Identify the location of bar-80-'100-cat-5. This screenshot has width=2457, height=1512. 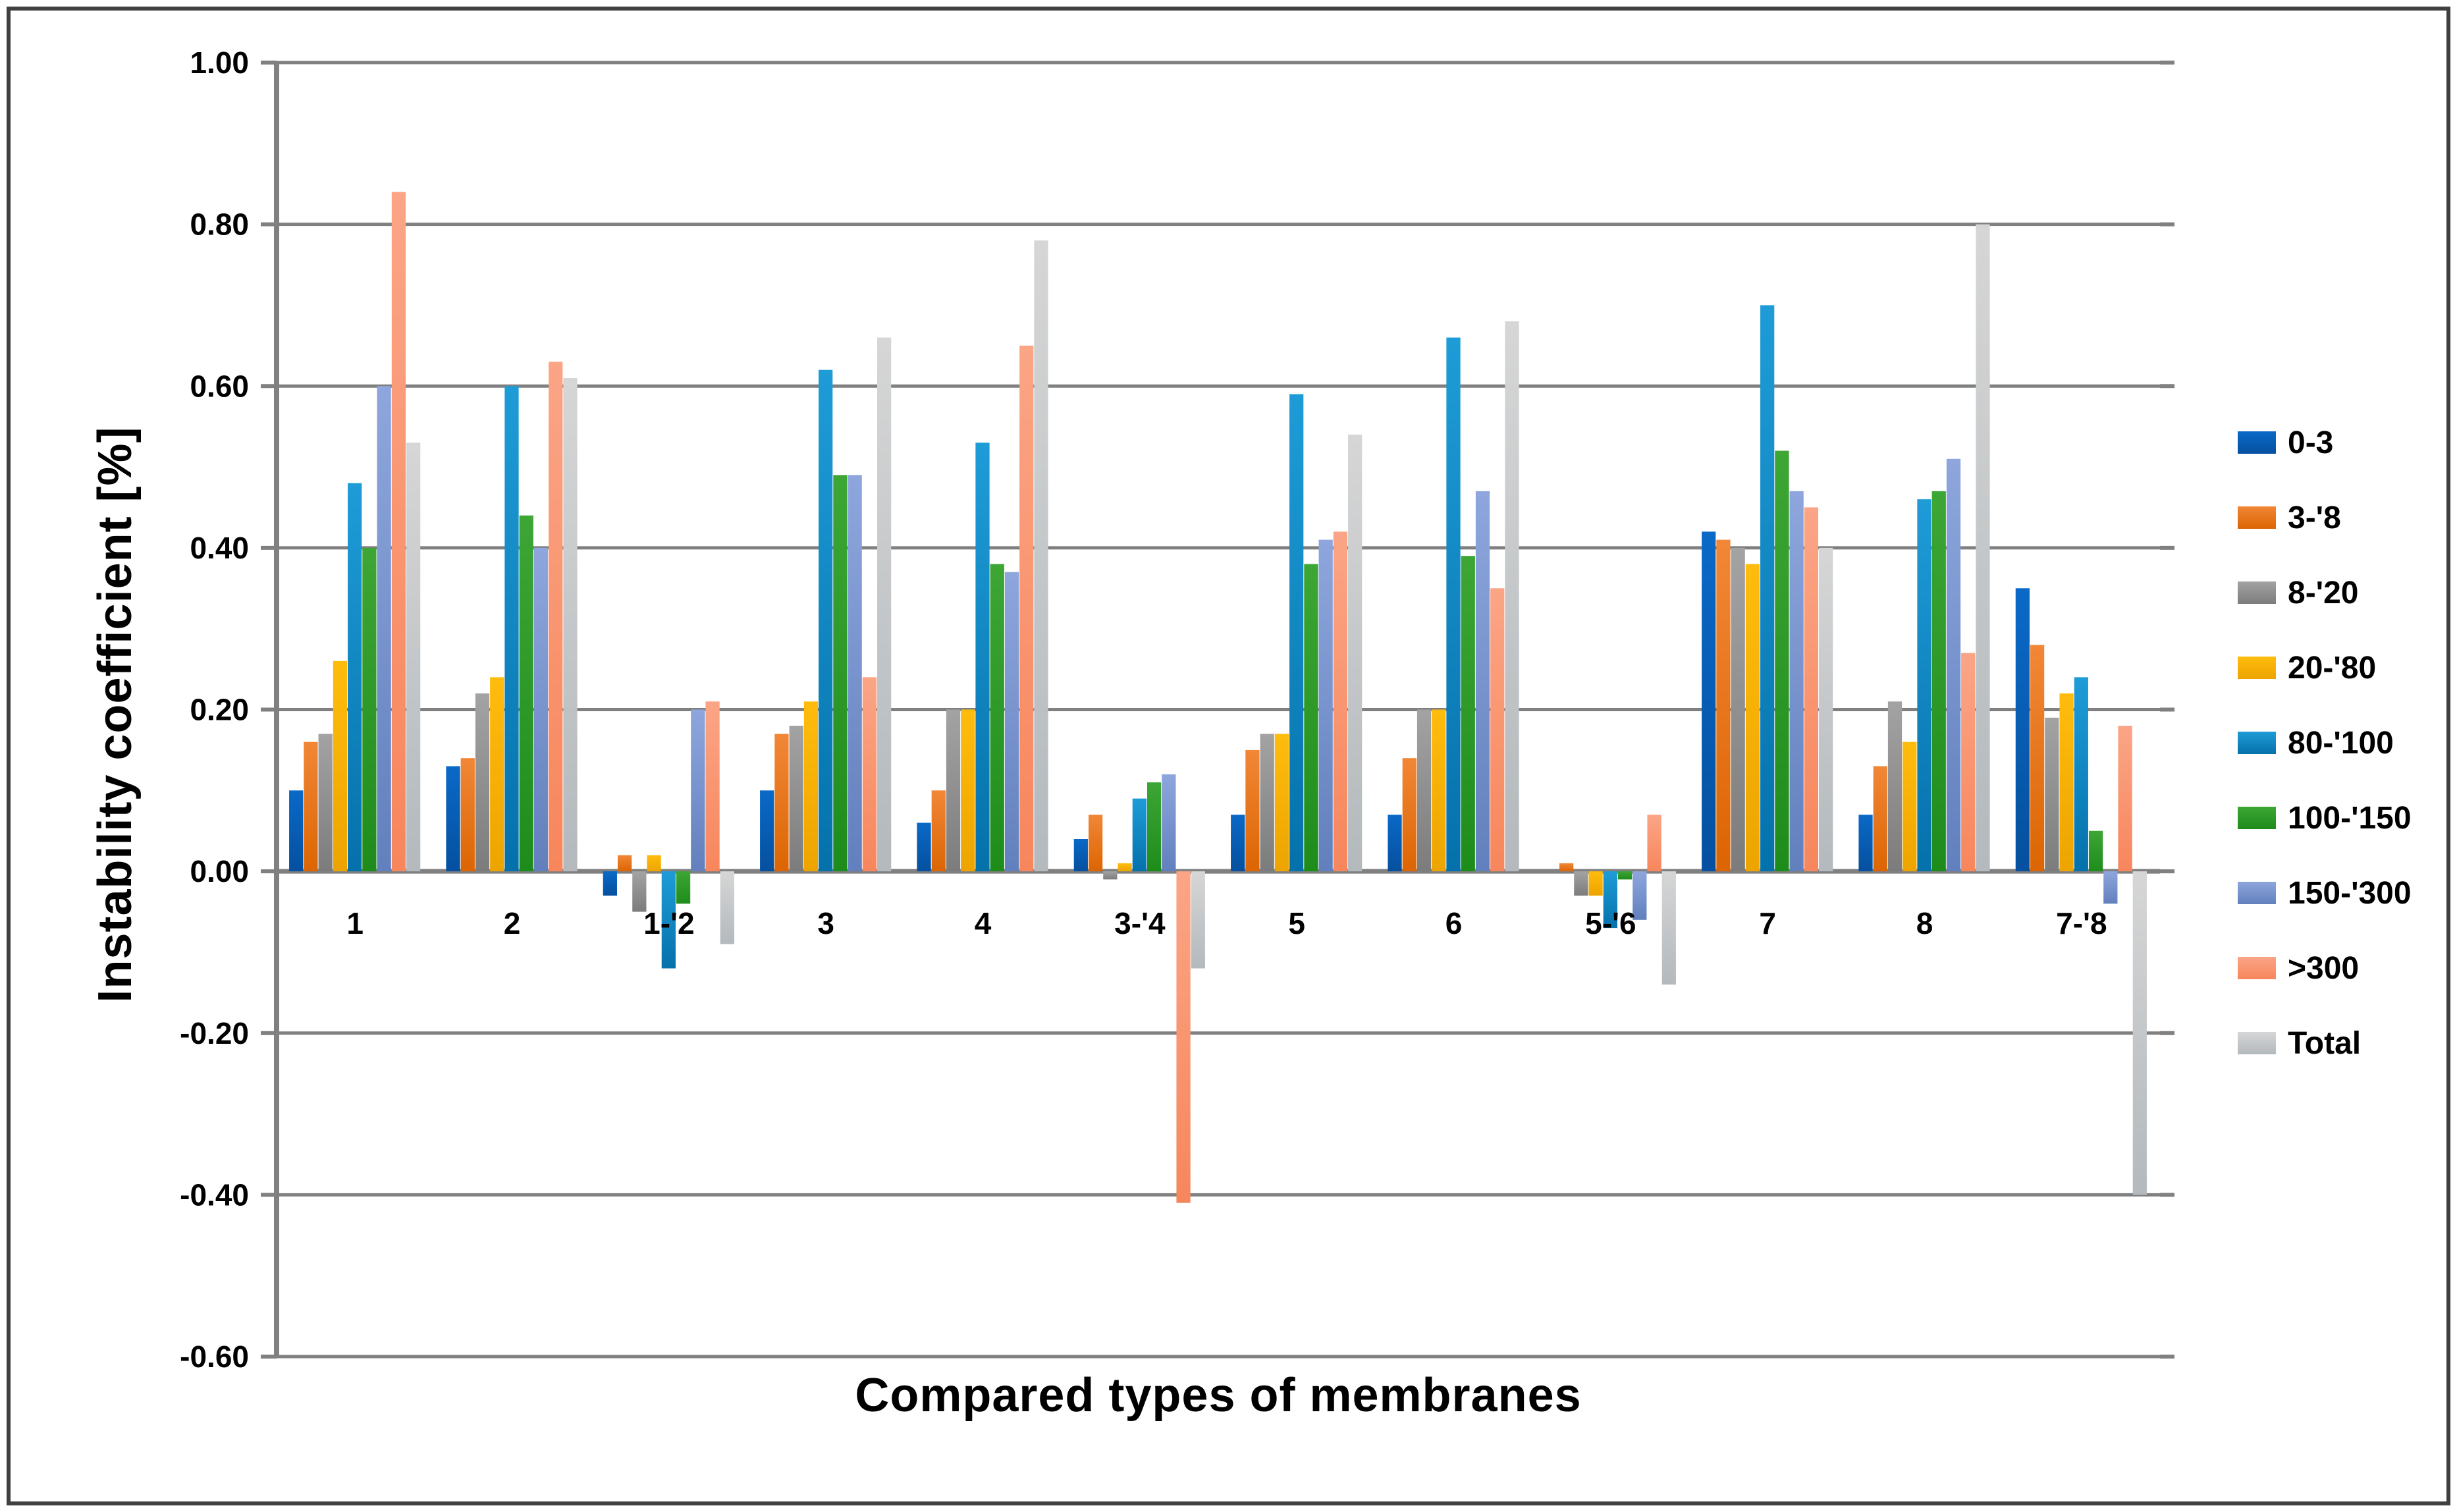
(1297, 633).